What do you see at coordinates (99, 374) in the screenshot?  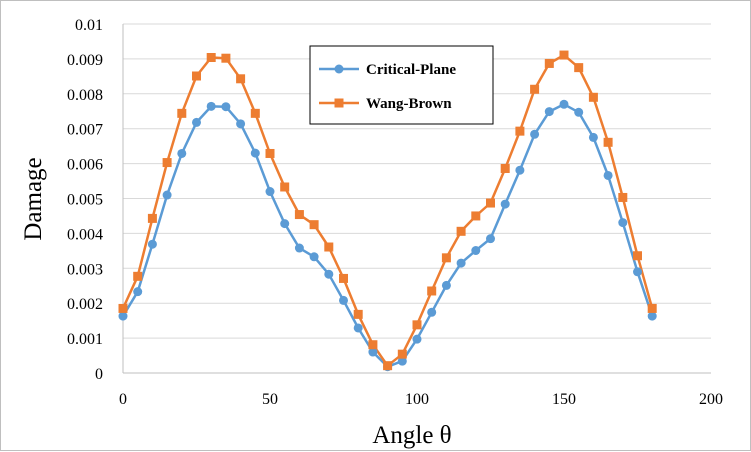 I see `y-tick-label: 0` at bounding box center [99, 374].